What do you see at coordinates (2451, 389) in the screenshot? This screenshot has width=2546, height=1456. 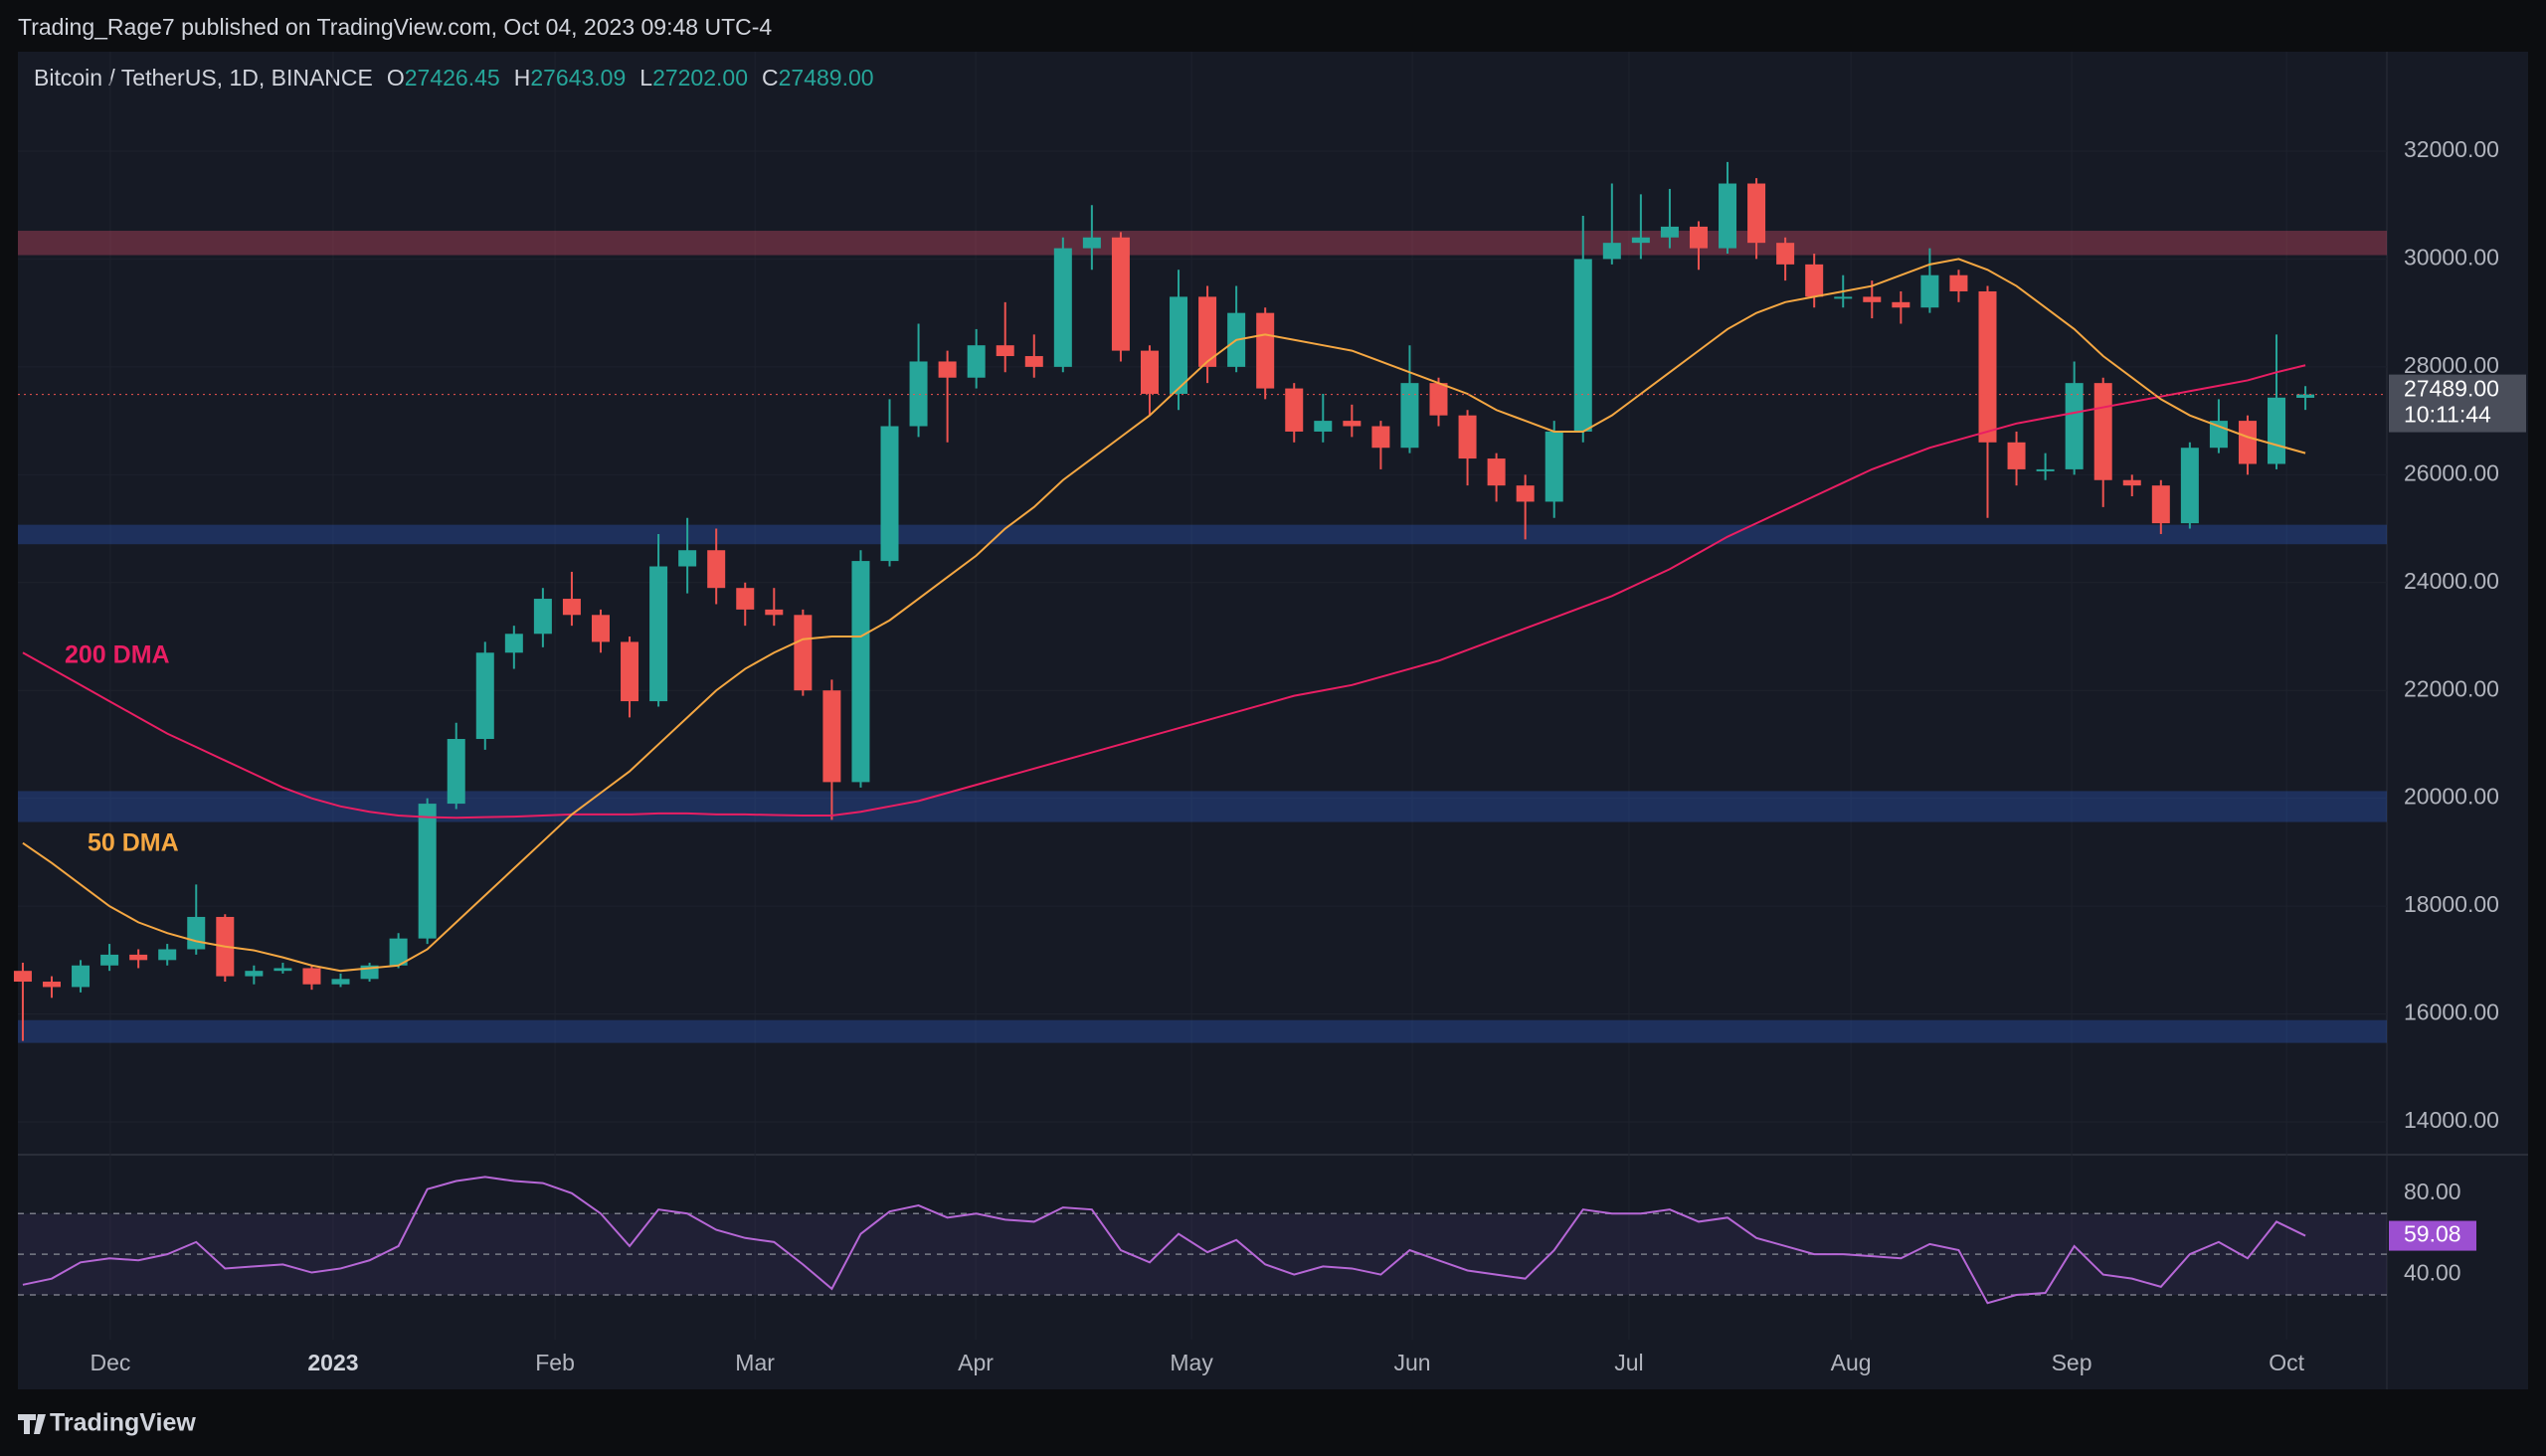 I see `price-tag-label: 27489.00` at bounding box center [2451, 389].